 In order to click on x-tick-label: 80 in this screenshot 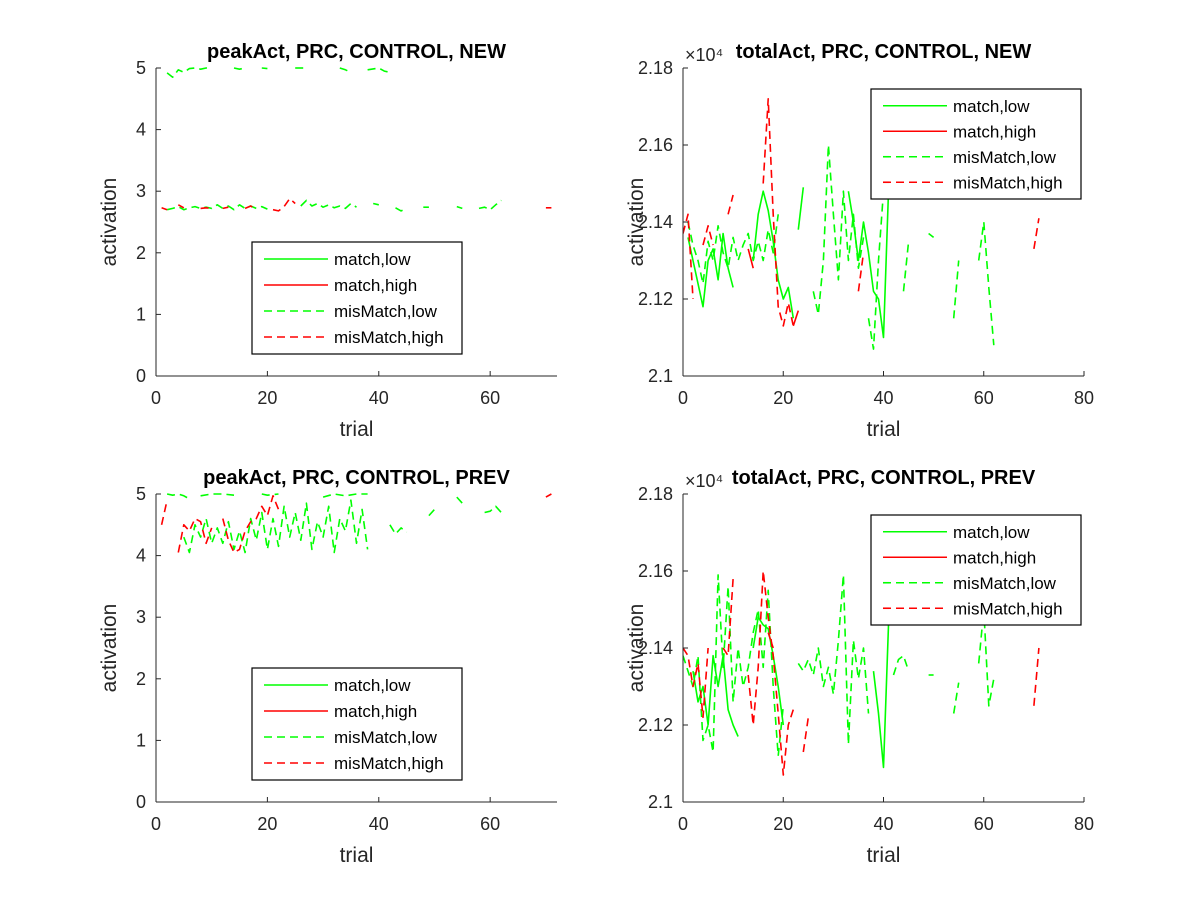, I will do `click(1084, 824)`.